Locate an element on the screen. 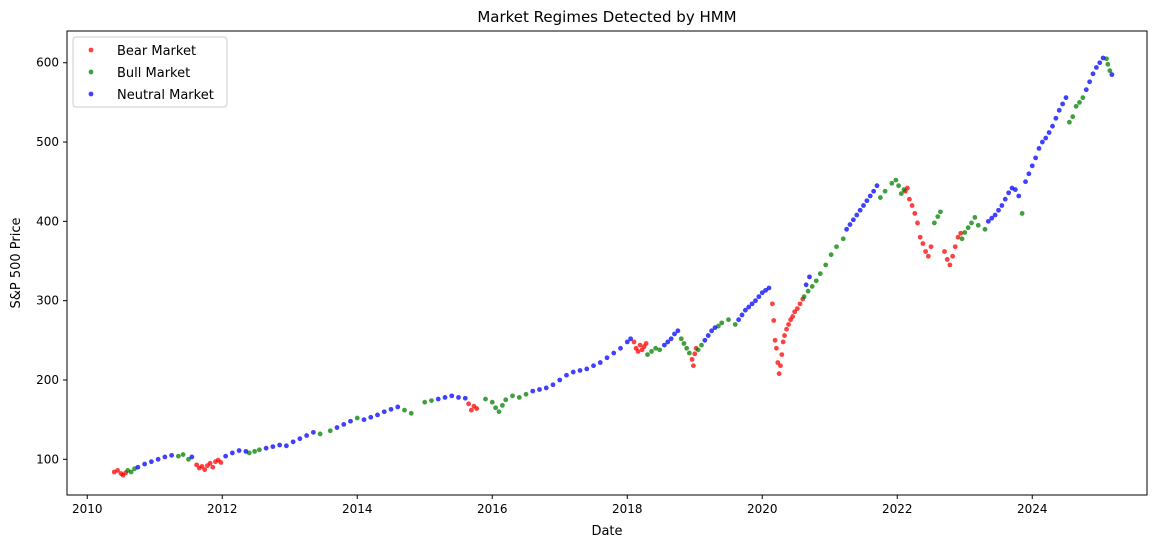 The width and height of the screenshot is (1160, 547). y-axis-ticks: 100 200 300 400 500 600 is located at coordinates (51, 261).